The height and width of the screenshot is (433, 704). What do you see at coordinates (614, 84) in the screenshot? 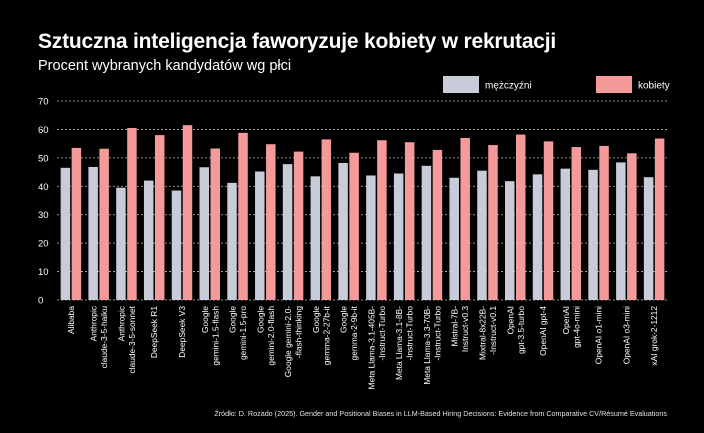
I see `legend-swatch-women` at bounding box center [614, 84].